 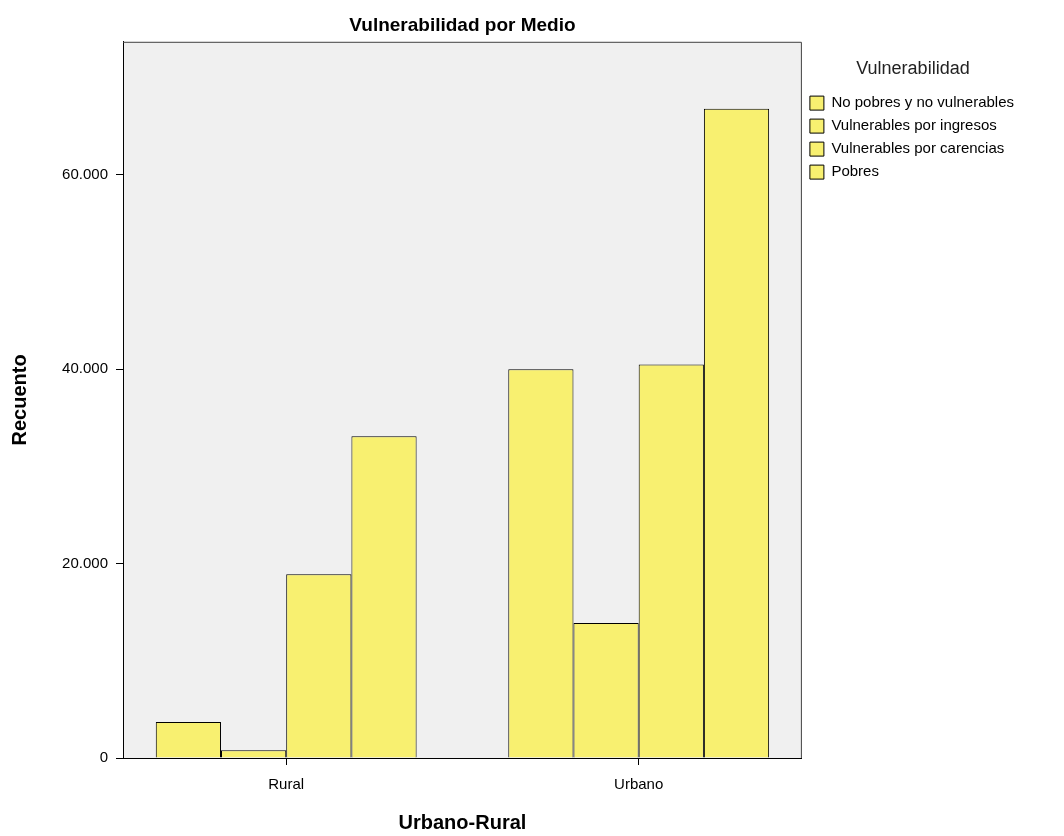 What do you see at coordinates (18, 400) in the screenshot?
I see `y-axis-title: Recuento` at bounding box center [18, 400].